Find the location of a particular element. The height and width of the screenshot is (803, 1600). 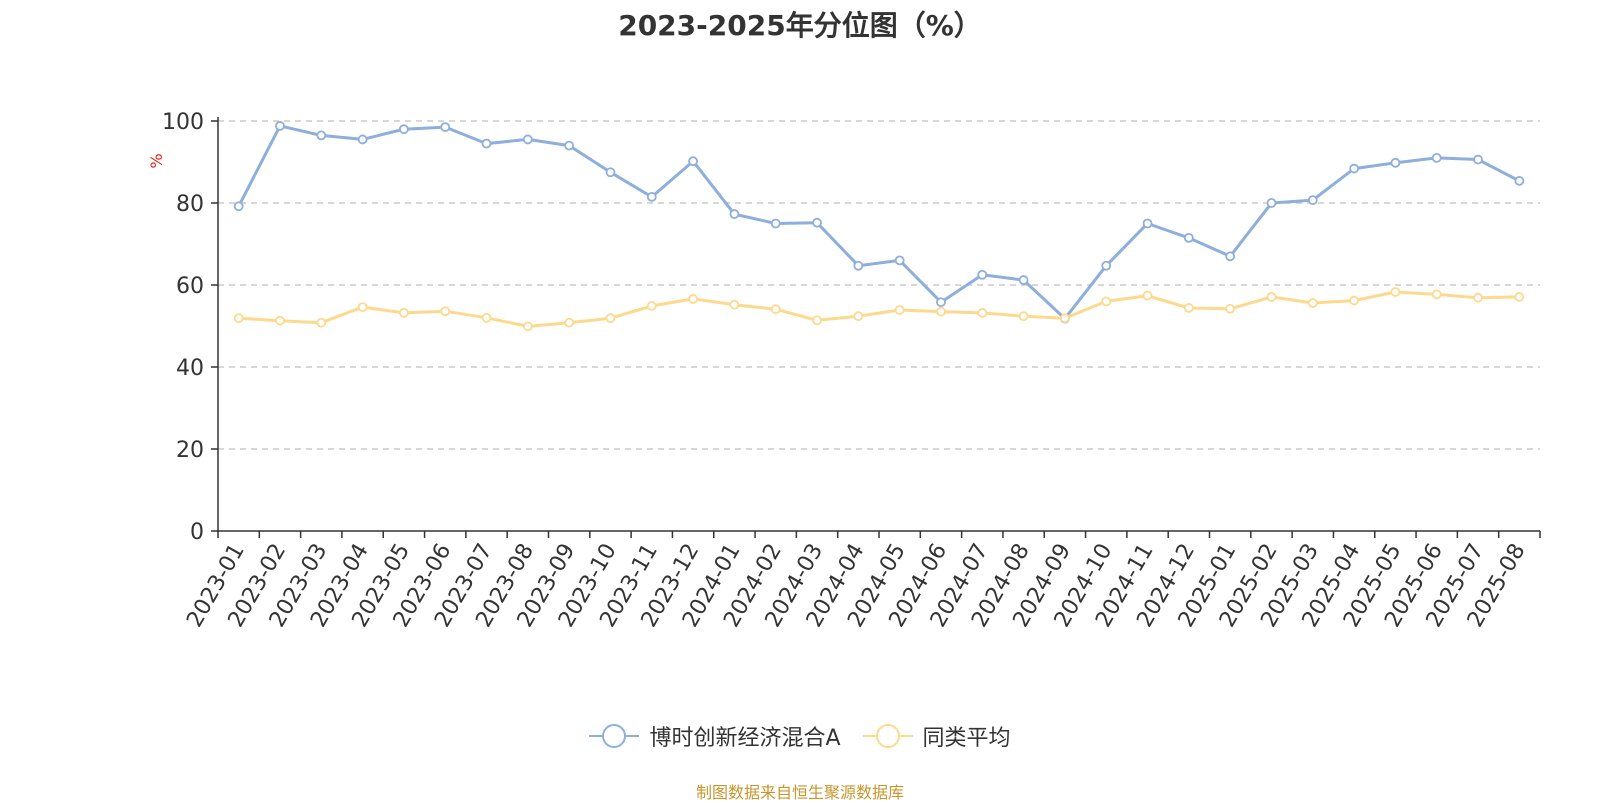

y-tick-label: 20 is located at coordinates (190, 450).